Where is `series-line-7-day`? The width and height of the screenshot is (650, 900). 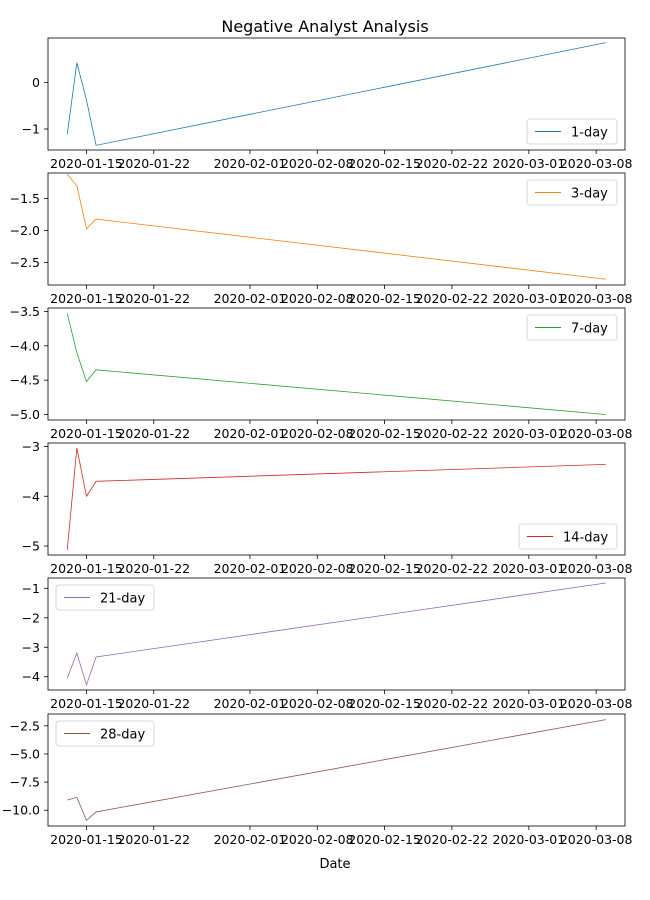
series-line-7-day is located at coordinates (336, 364).